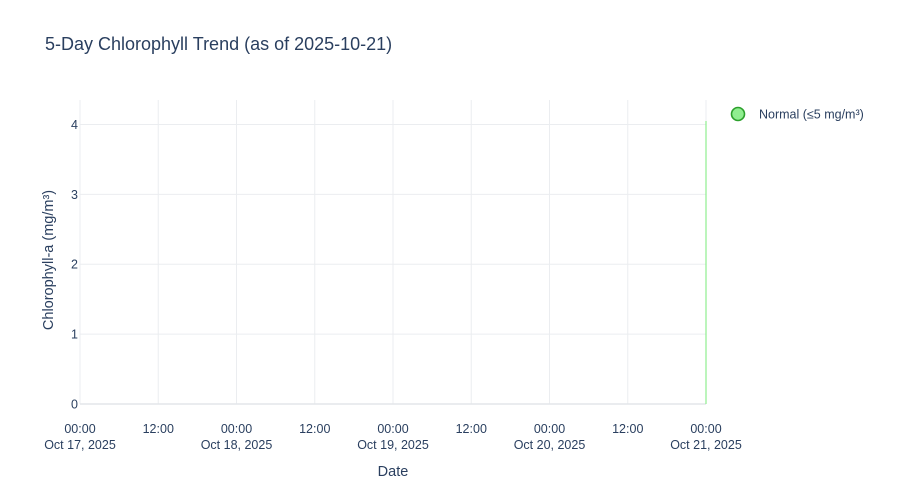 The height and width of the screenshot is (500, 900). What do you see at coordinates (393, 445) in the screenshot?
I see `x-tick-label-date: Oct 19, 2025` at bounding box center [393, 445].